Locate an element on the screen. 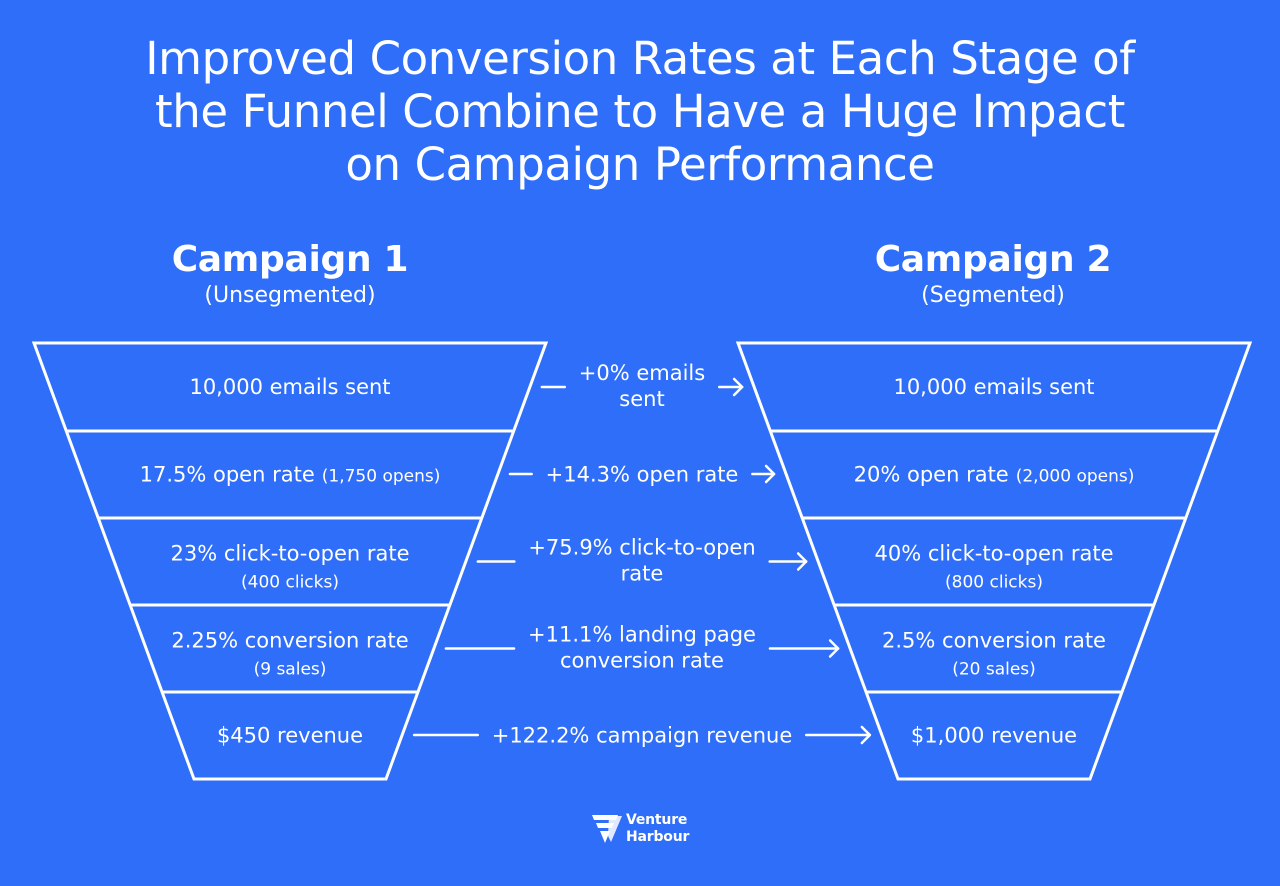  campaign-1-header: Campaign 1 (Unsegmented) is located at coordinates (290, 274).